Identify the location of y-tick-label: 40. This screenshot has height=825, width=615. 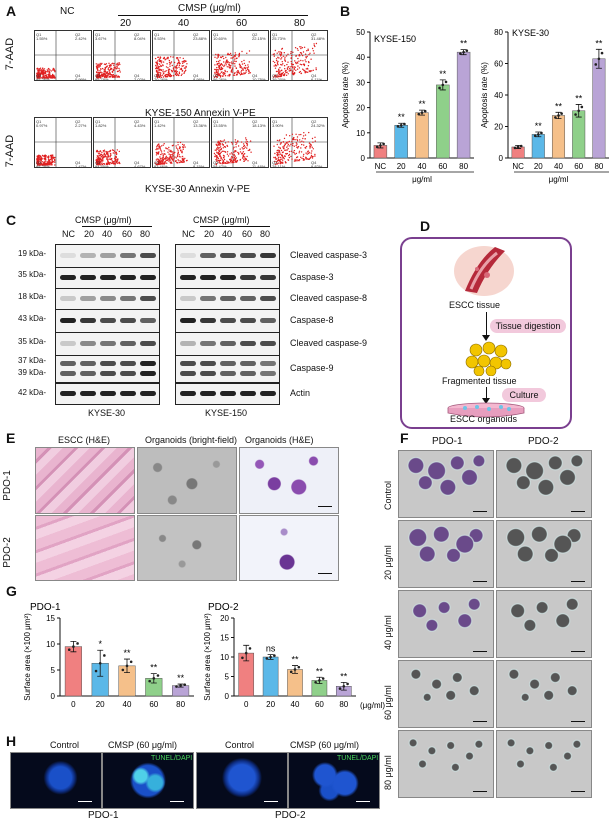
(360, 57).